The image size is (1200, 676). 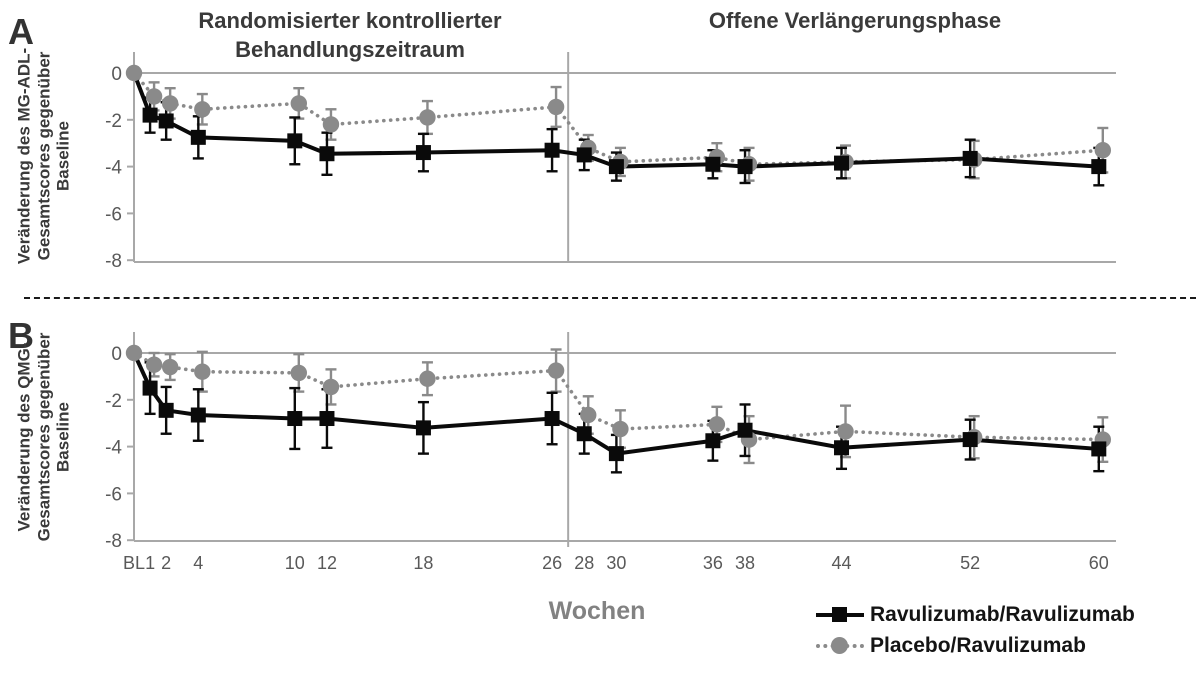 I want to click on x-axis-label: Wochen, so click(x=597, y=611).